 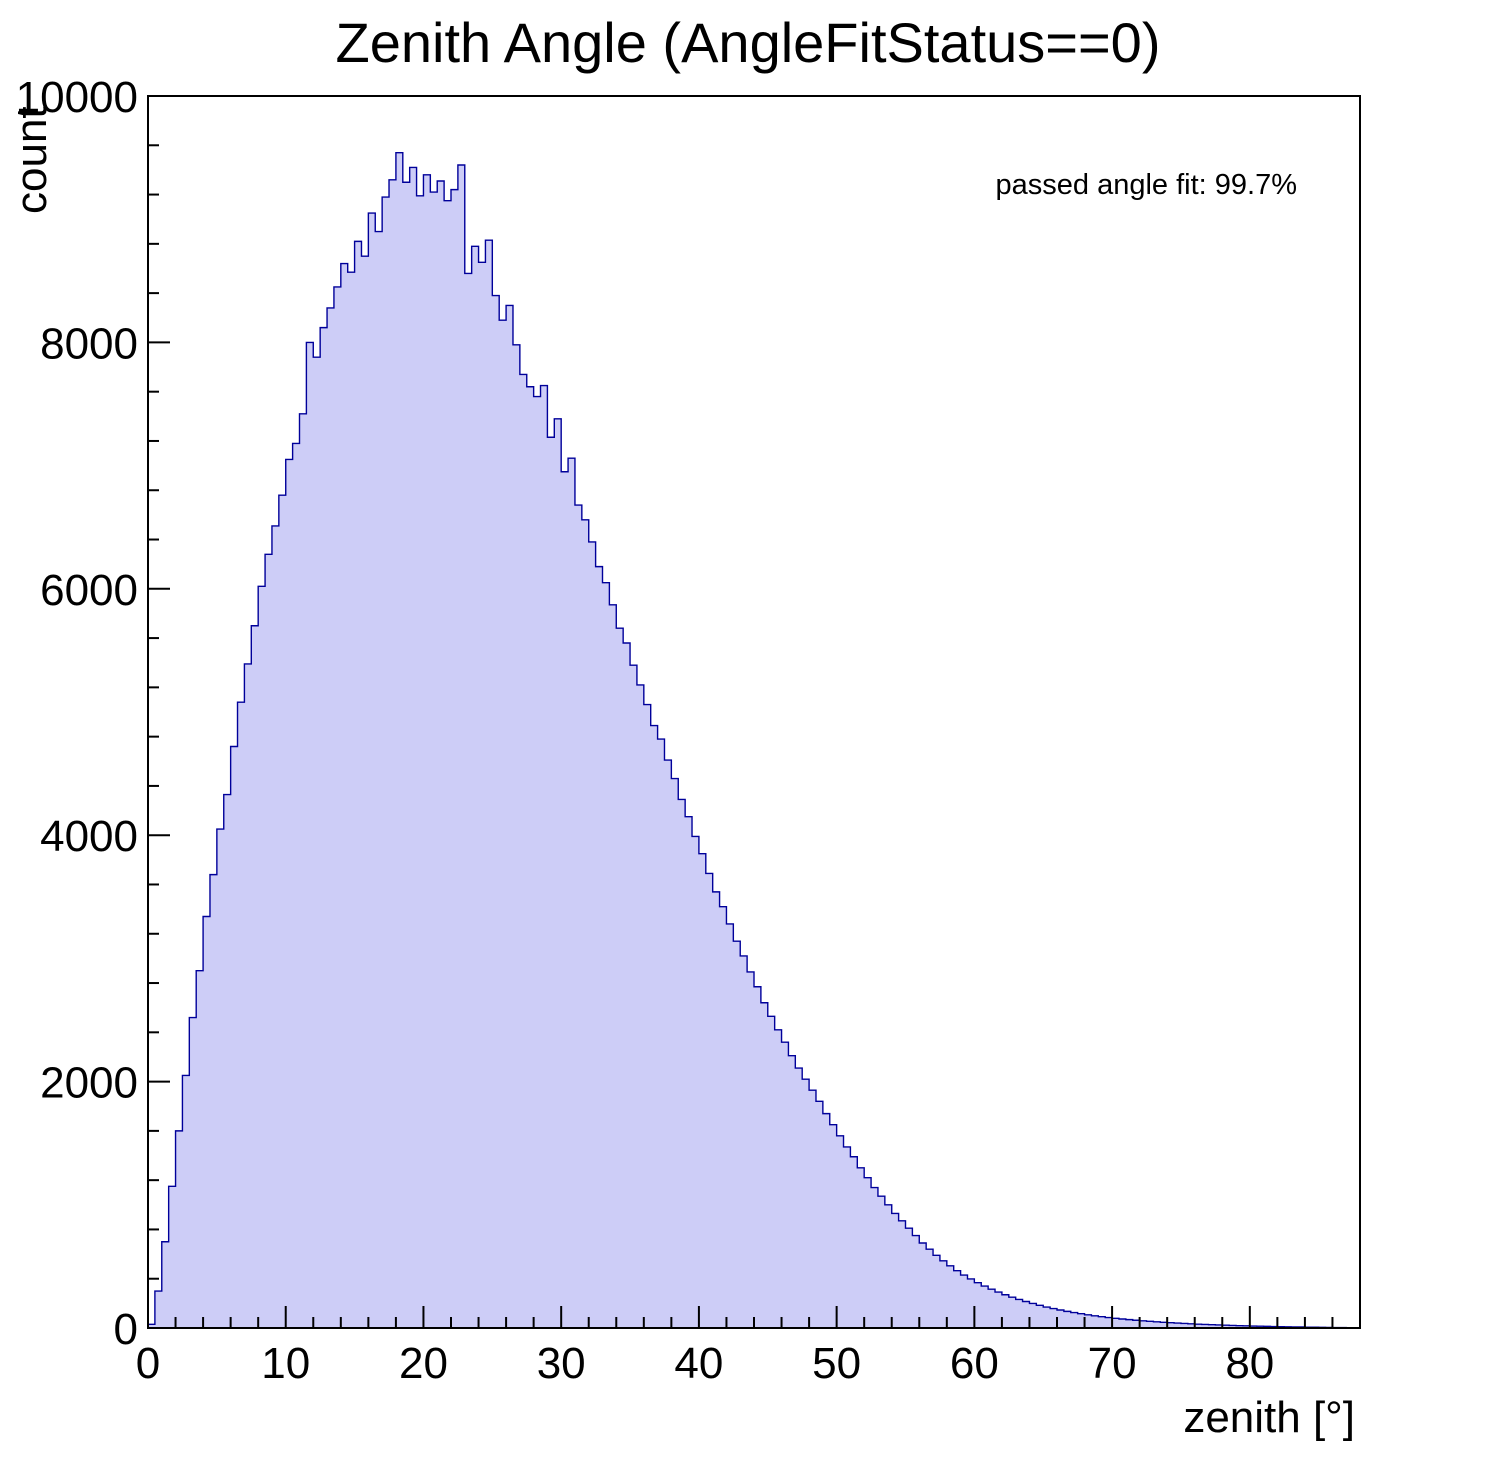 What do you see at coordinates (89, 343) in the screenshot?
I see `y-tick-label: 8000` at bounding box center [89, 343].